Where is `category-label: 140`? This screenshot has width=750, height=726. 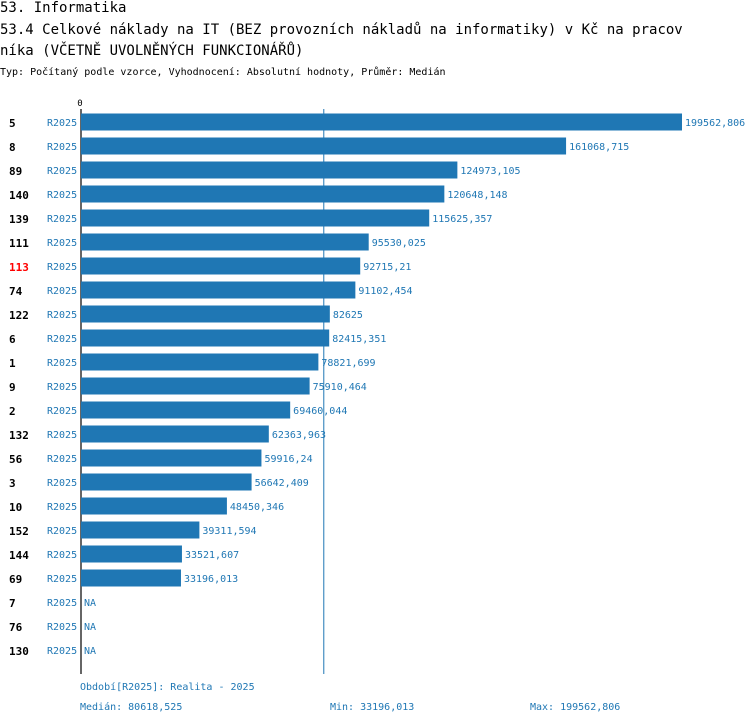 category-label: 140 is located at coordinates (19, 195).